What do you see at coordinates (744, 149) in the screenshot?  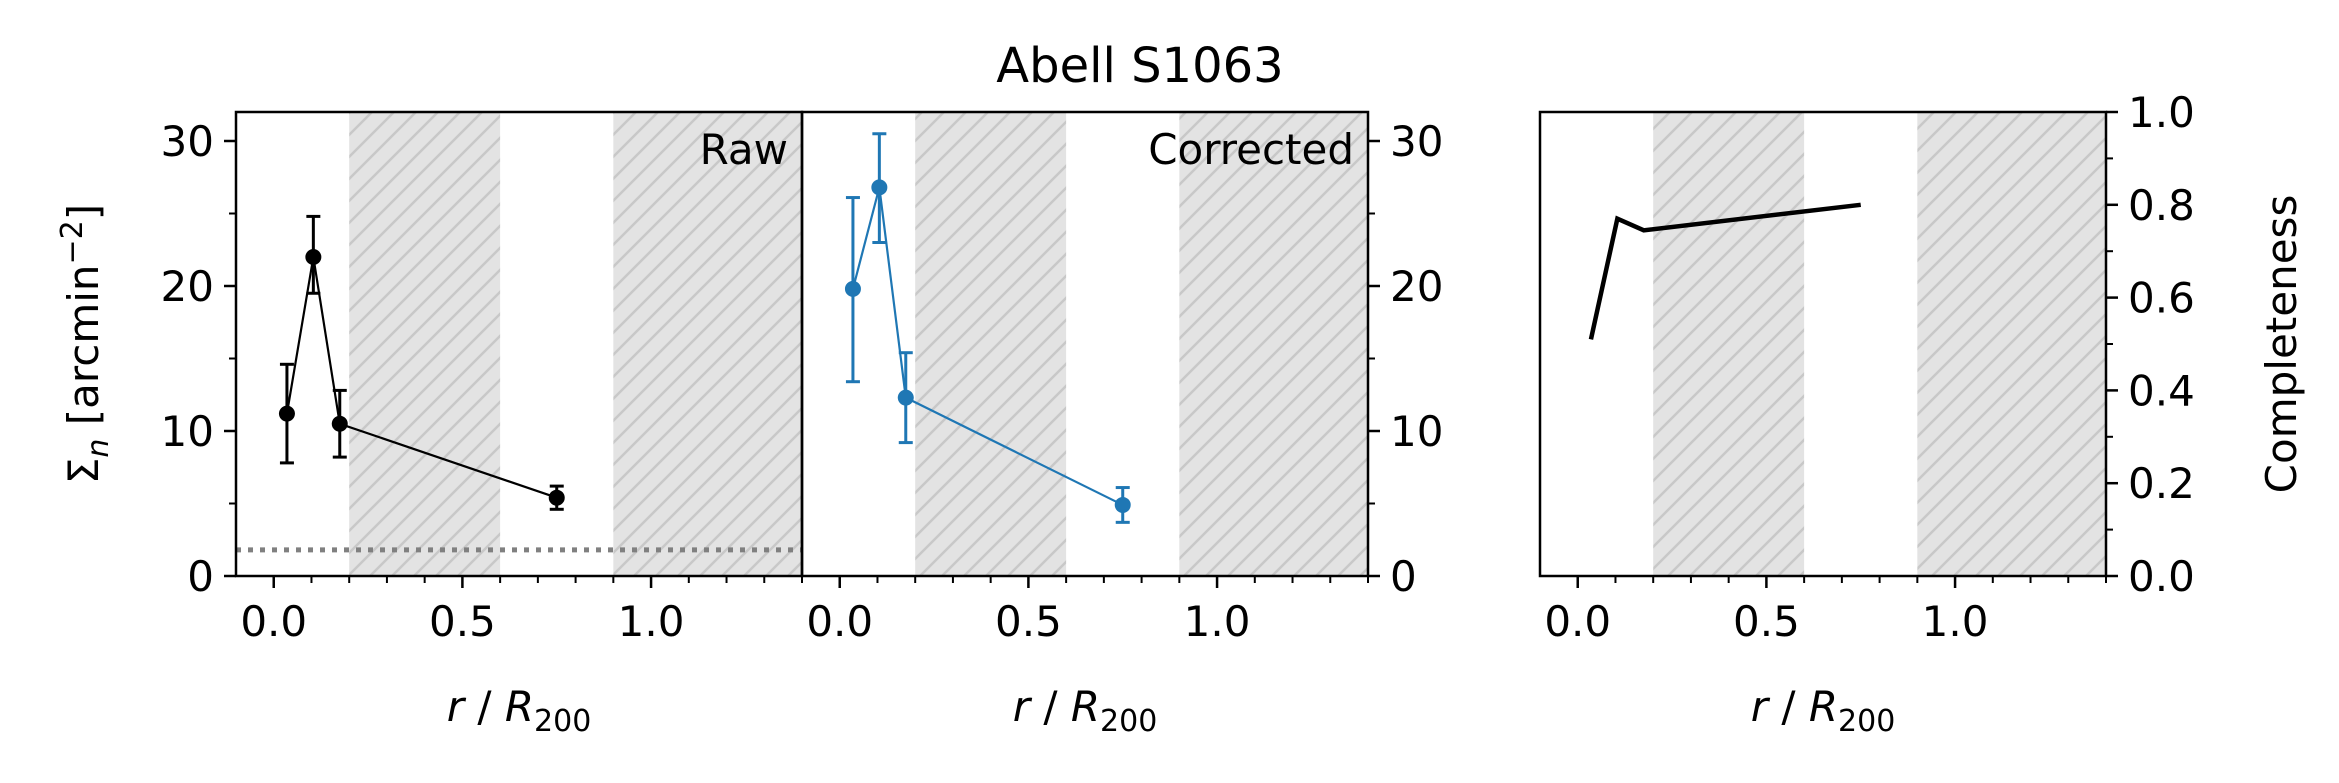 I see `panel-label: Raw` at bounding box center [744, 149].